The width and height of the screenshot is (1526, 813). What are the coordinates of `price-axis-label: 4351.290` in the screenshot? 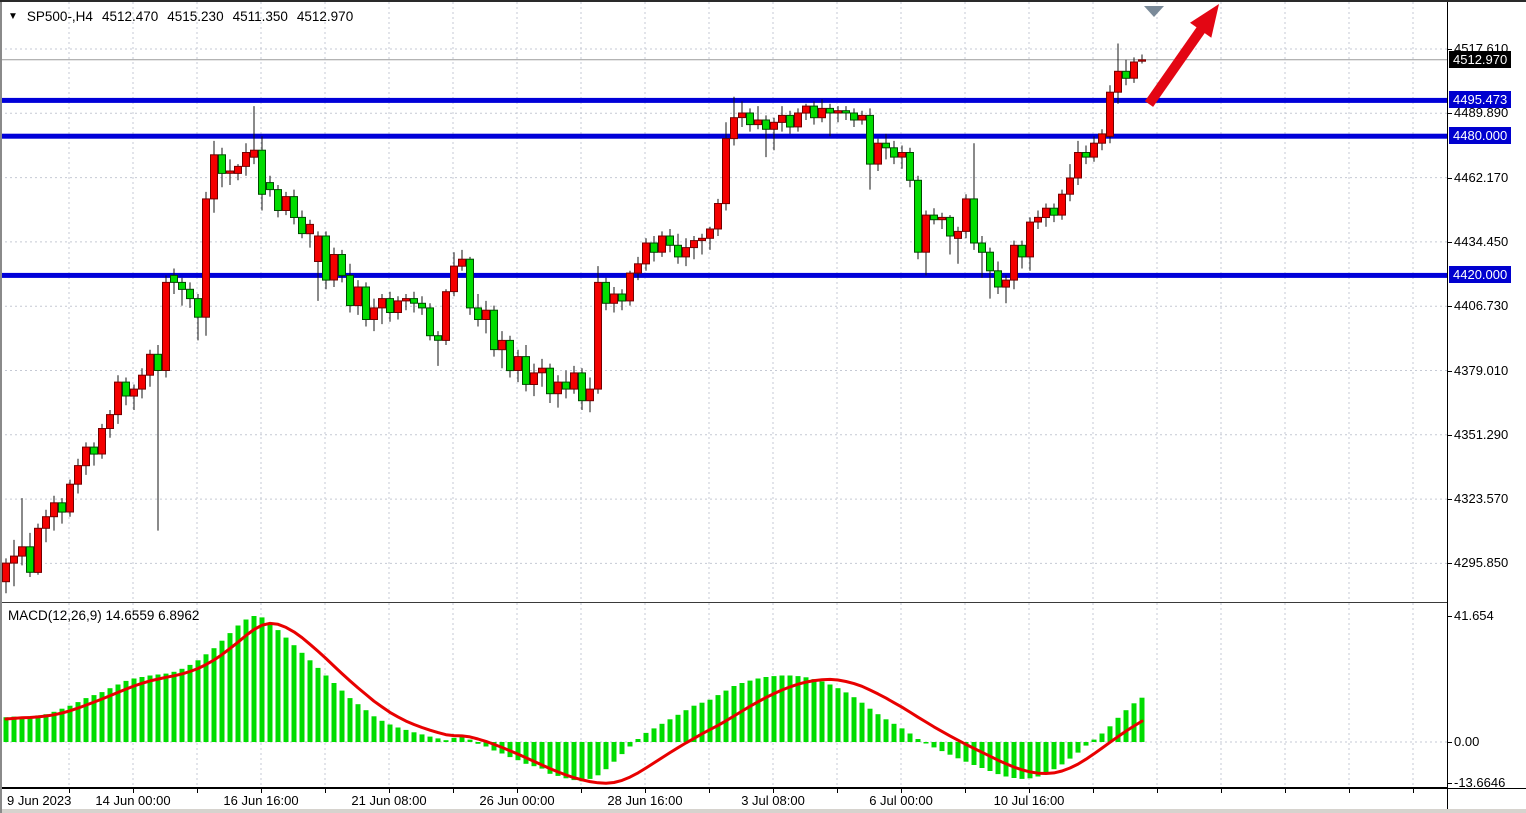 It's located at (1481, 434).